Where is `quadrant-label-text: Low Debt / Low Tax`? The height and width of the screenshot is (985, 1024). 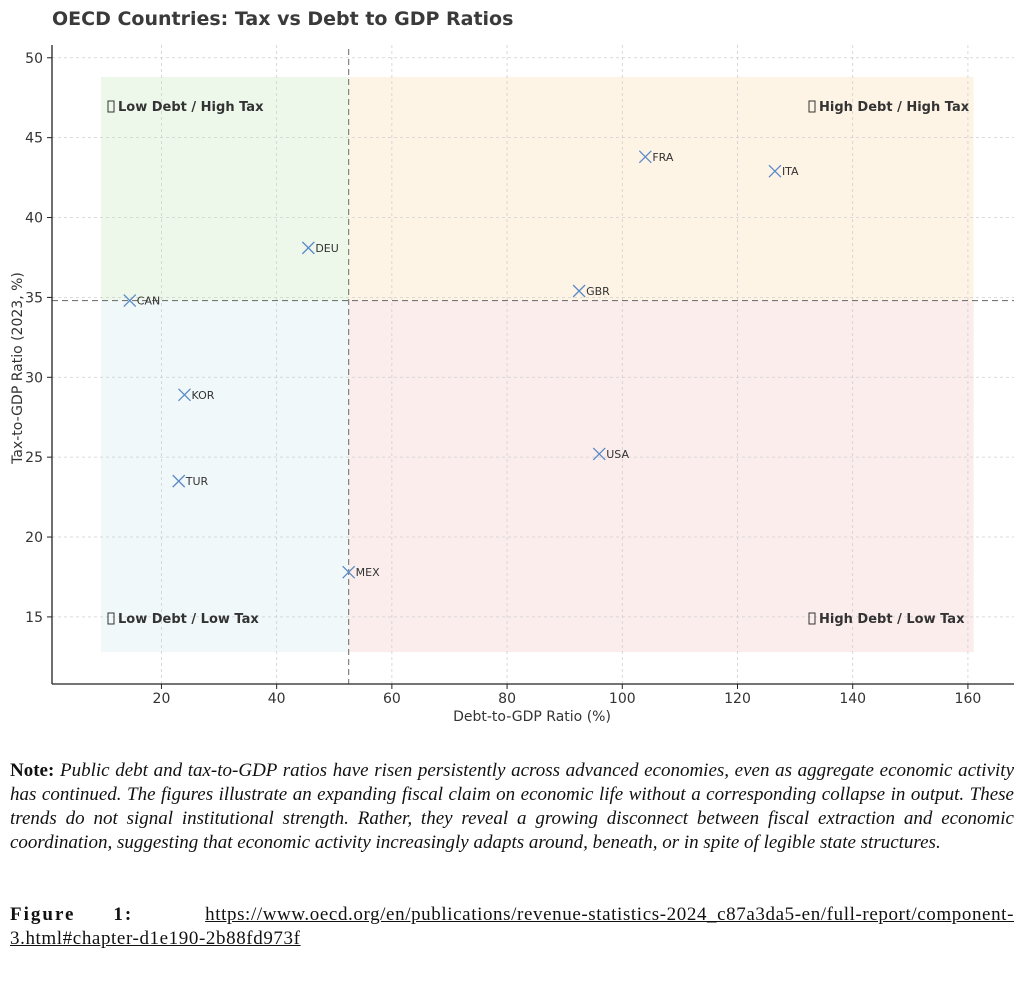 quadrant-label-text: Low Debt / Low Tax is located at coordinates (188, 619).